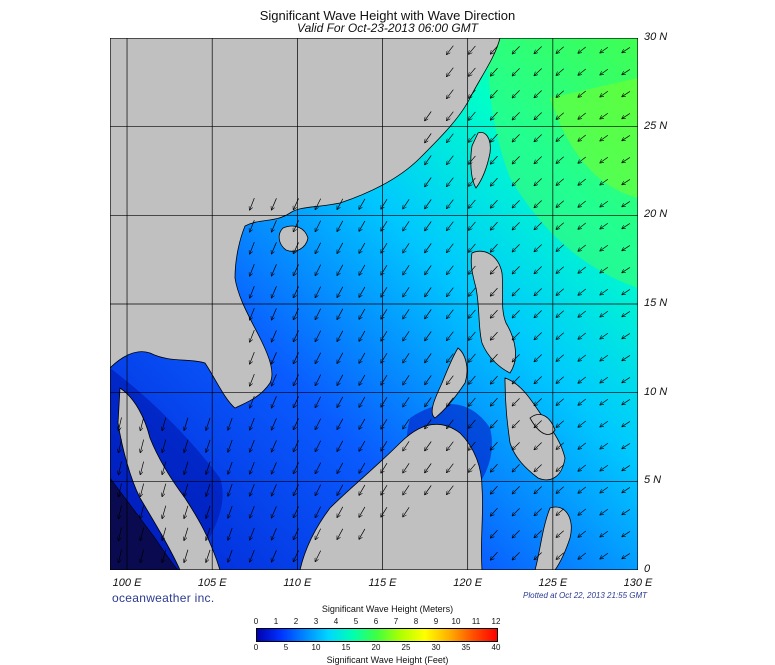  Describe the element at coordinates (256, 647) in the screenshot. I see `feet-tick-label: 0` at that location.